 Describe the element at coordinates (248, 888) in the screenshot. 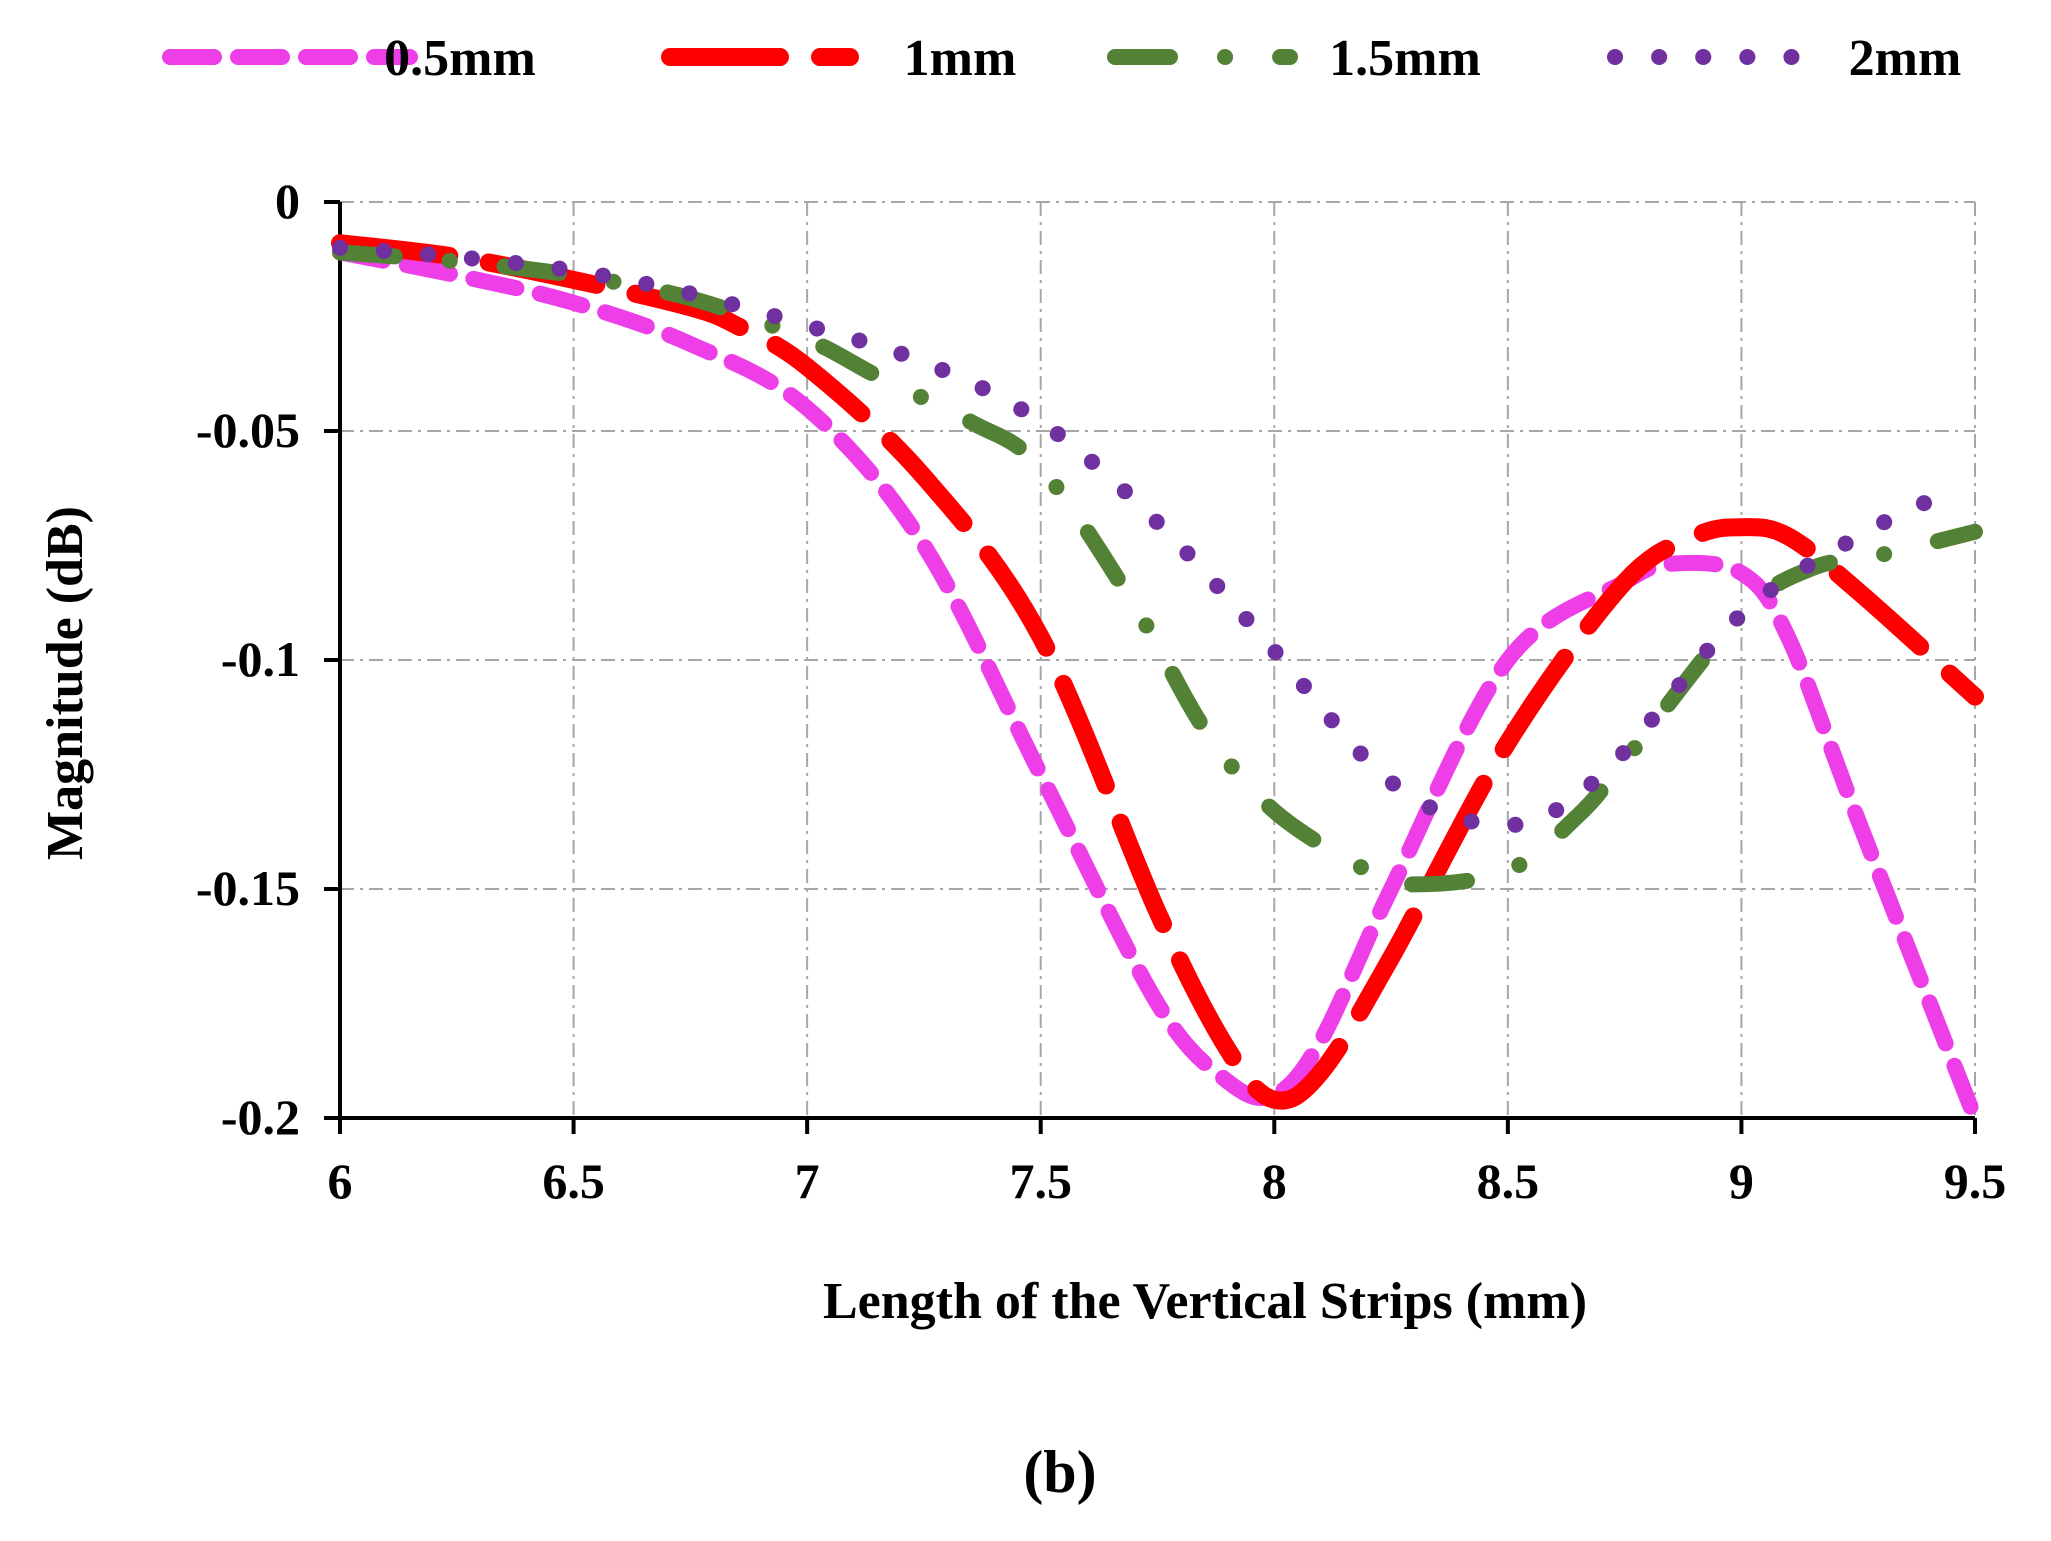

I see `y-tick-label: -0.15` at that location.